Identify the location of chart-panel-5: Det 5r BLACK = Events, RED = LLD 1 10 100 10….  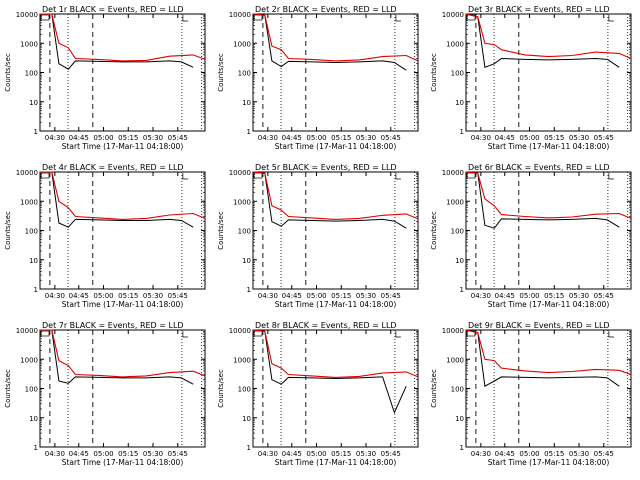
(318, 236).